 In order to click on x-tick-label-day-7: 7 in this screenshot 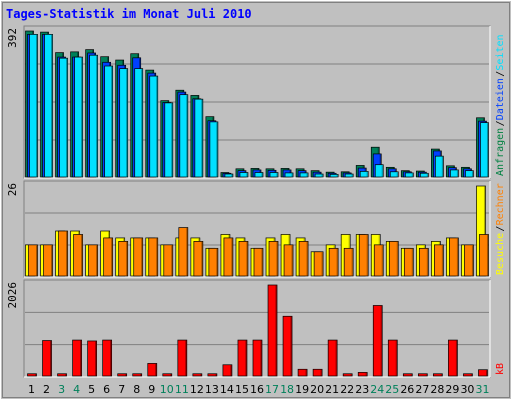, I will do `click(121, 389)`.